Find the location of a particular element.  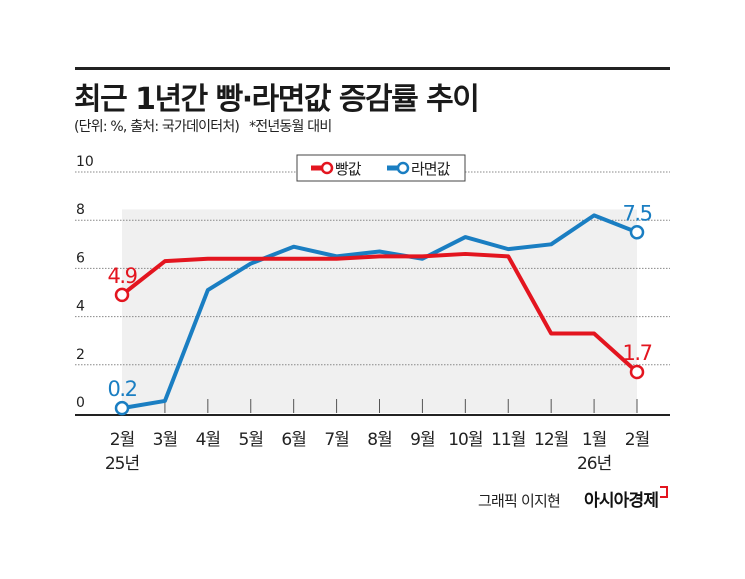

publisher-logo: 아시아경제 is located at coordinates (626, 498).